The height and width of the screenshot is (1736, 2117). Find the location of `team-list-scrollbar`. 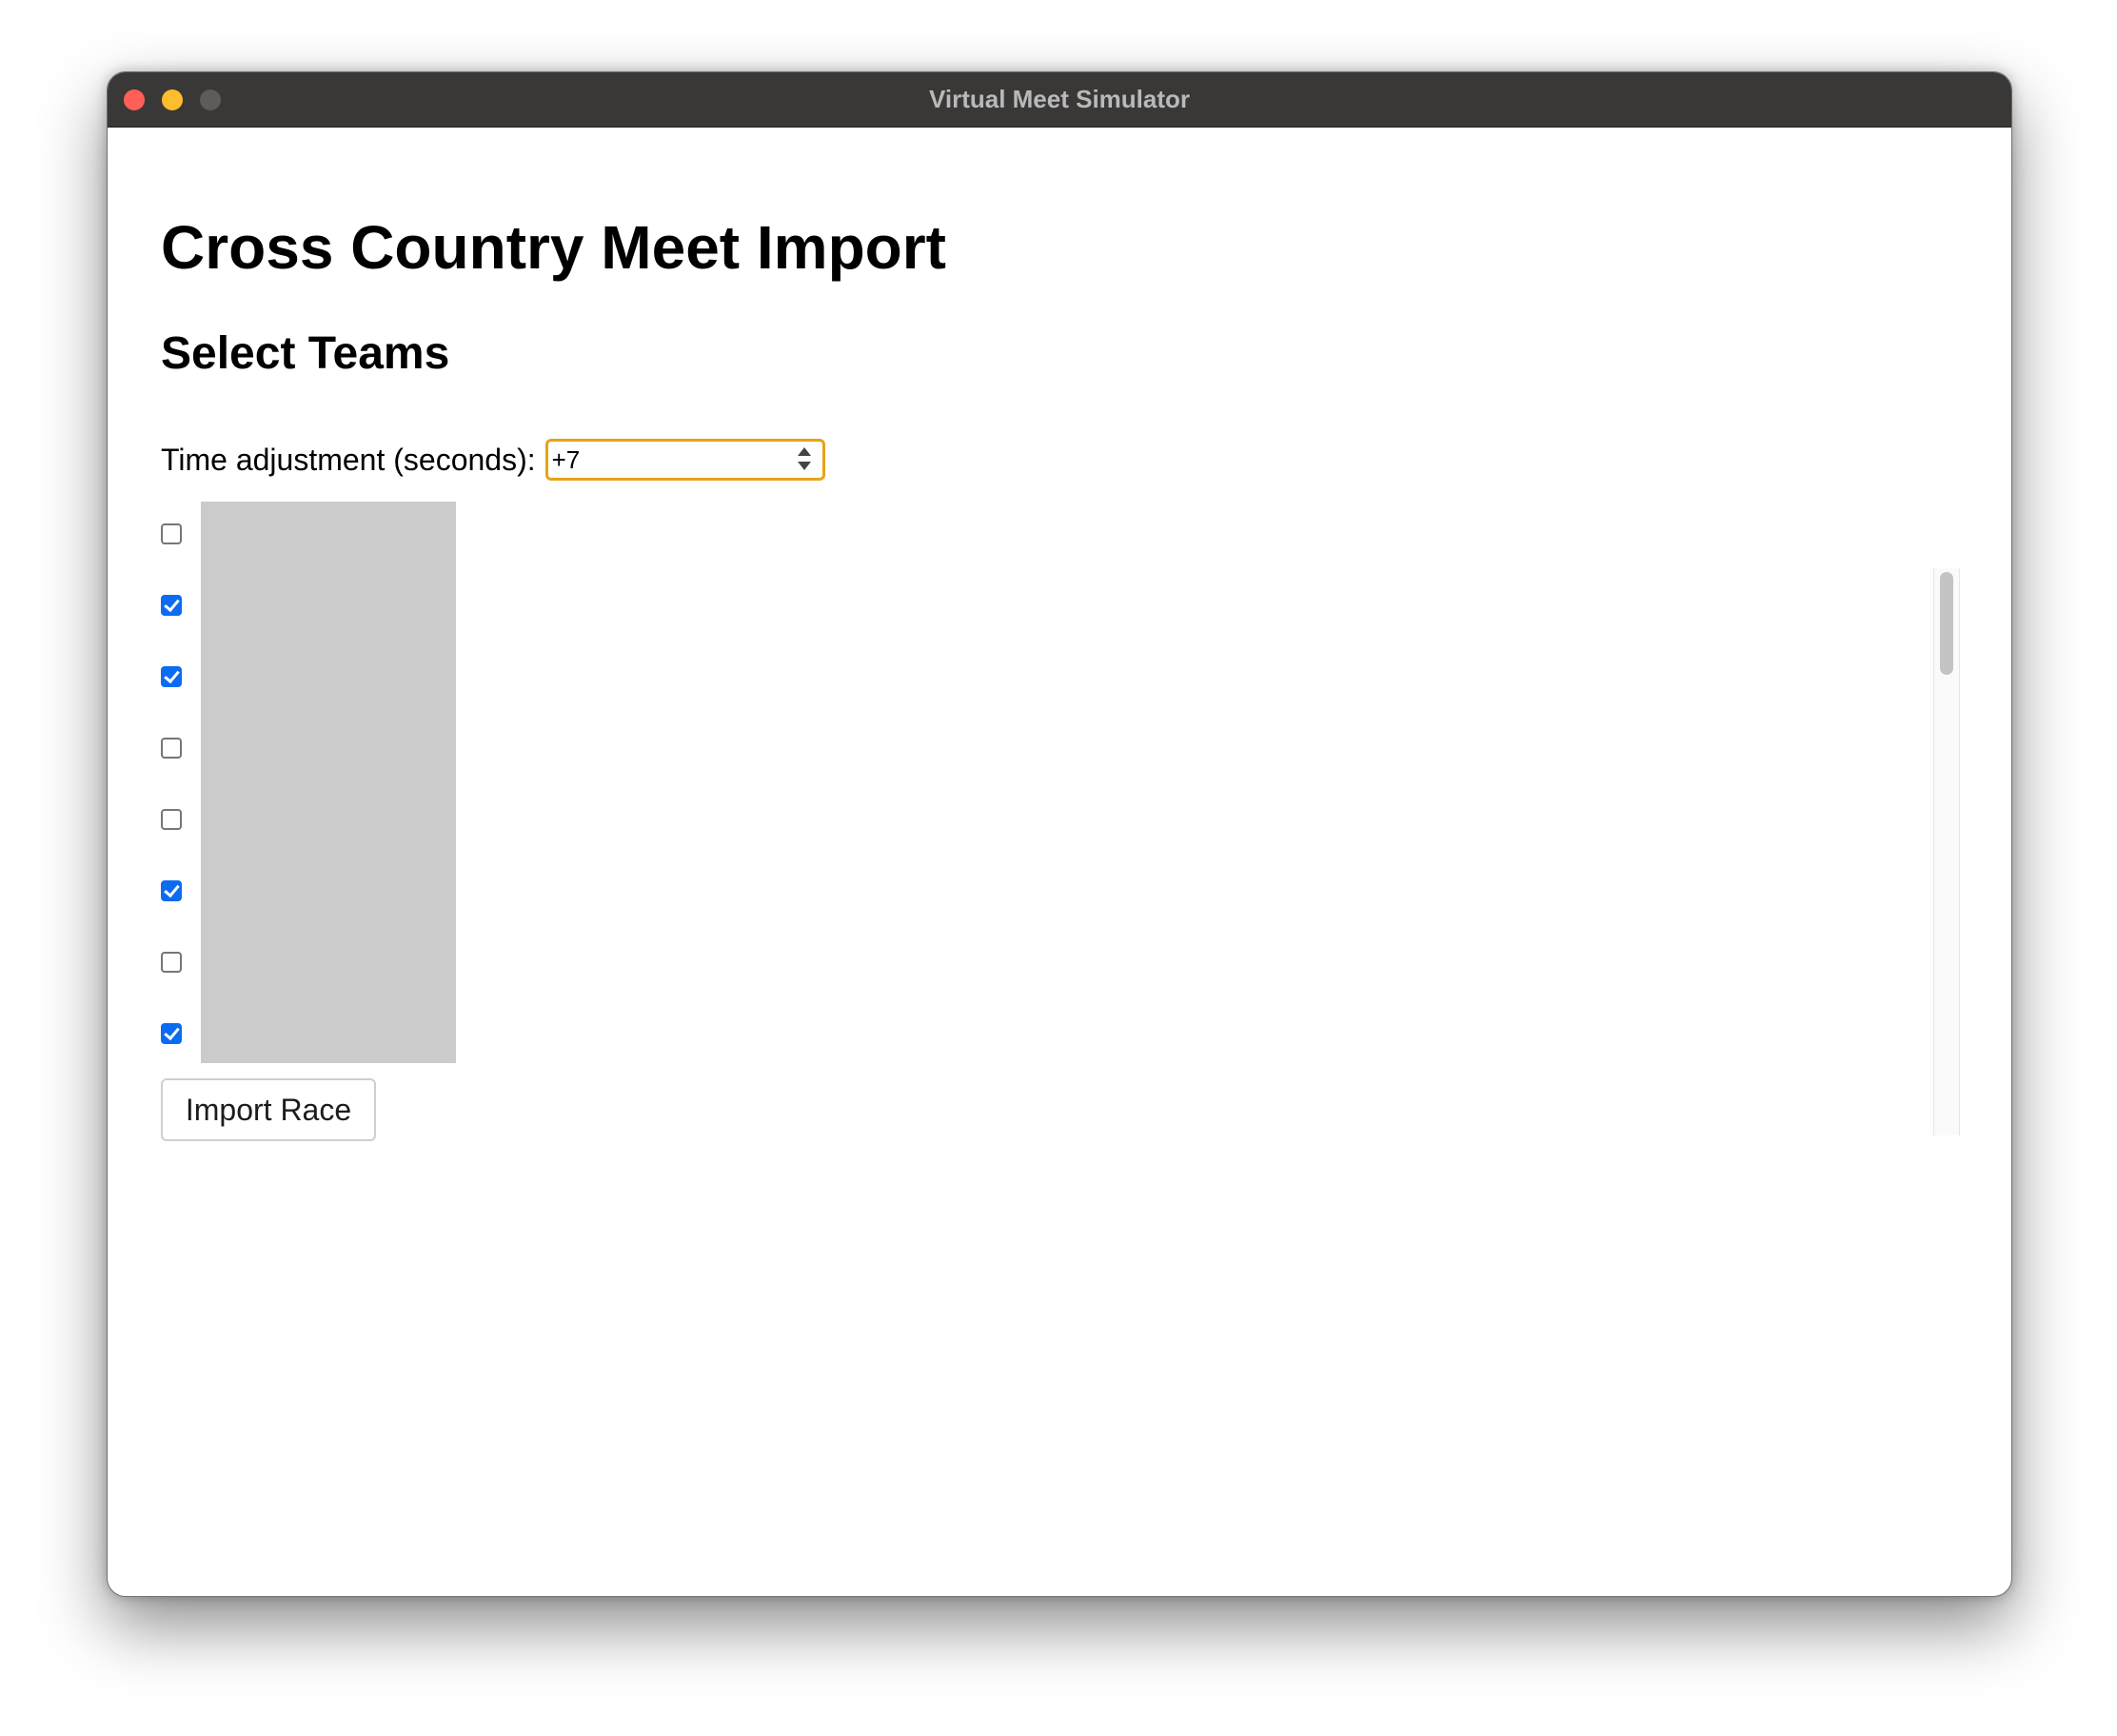

team-list-scrollbar is located at coordinates (1947, 851).